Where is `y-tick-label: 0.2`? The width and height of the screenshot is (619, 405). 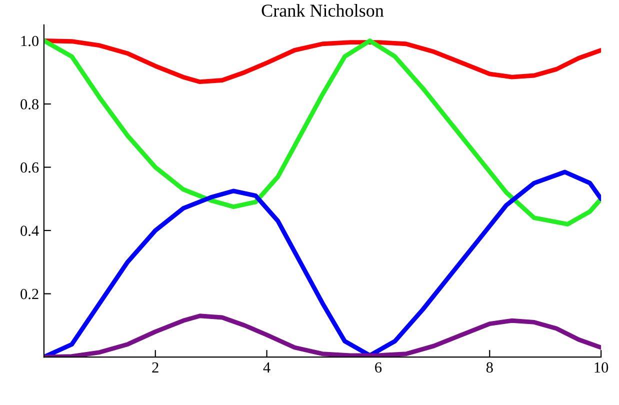
y-tick-label: 0.2 is located at coordinates (29, 294).